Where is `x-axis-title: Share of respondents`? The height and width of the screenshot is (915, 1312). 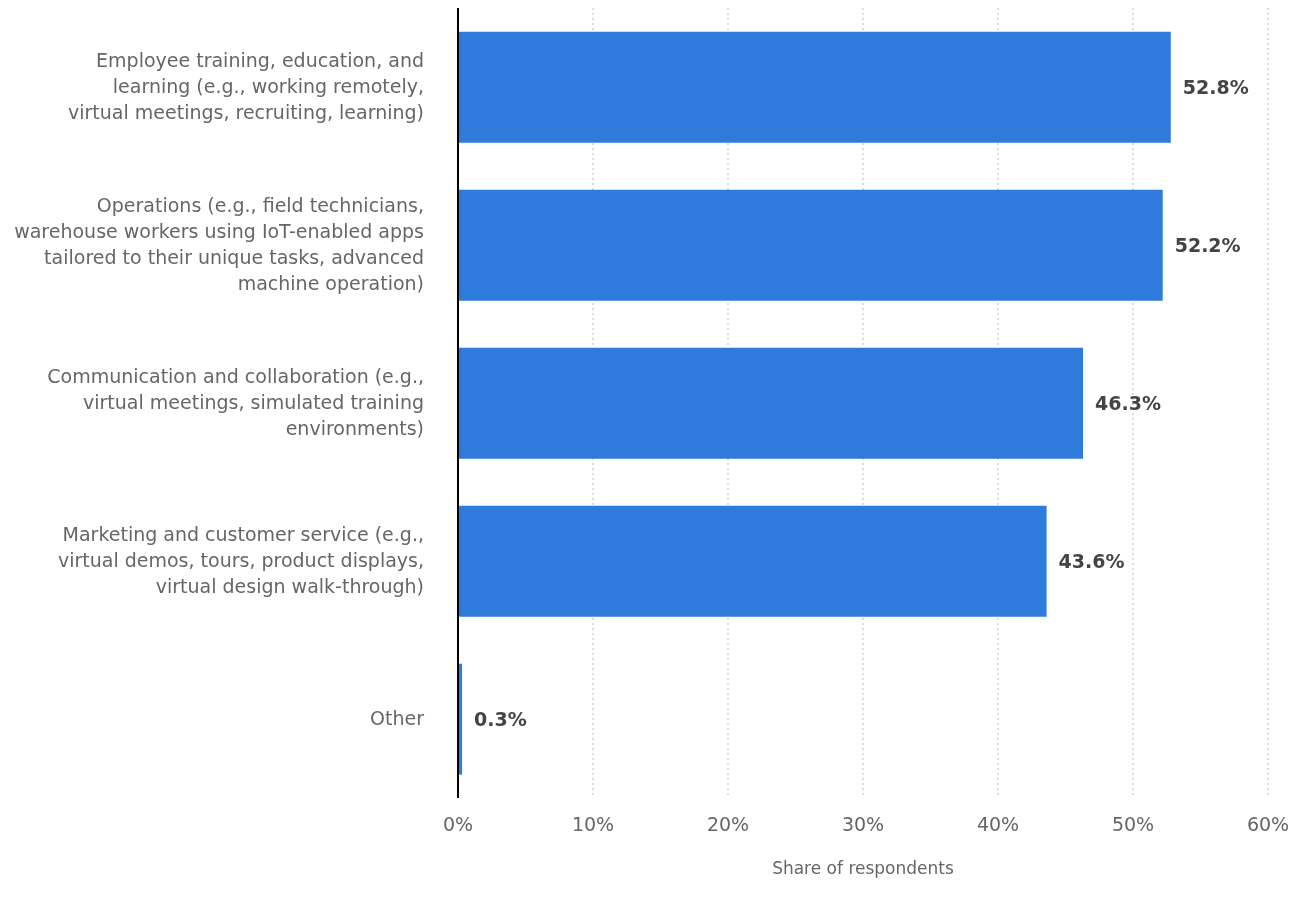 x-axis-title: Share of respondents is located at coordinates (863, 868).